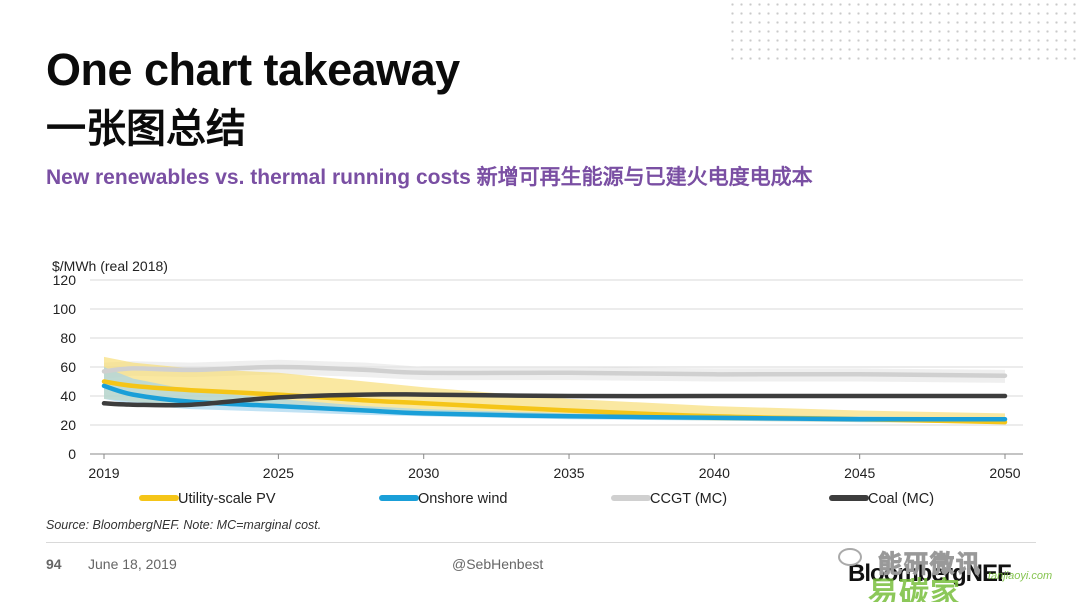  What do you see at coordinates (688, 499) in the screenshot?
I see `legend-label: CCGT (MC)` at bounding box center [688, 499].